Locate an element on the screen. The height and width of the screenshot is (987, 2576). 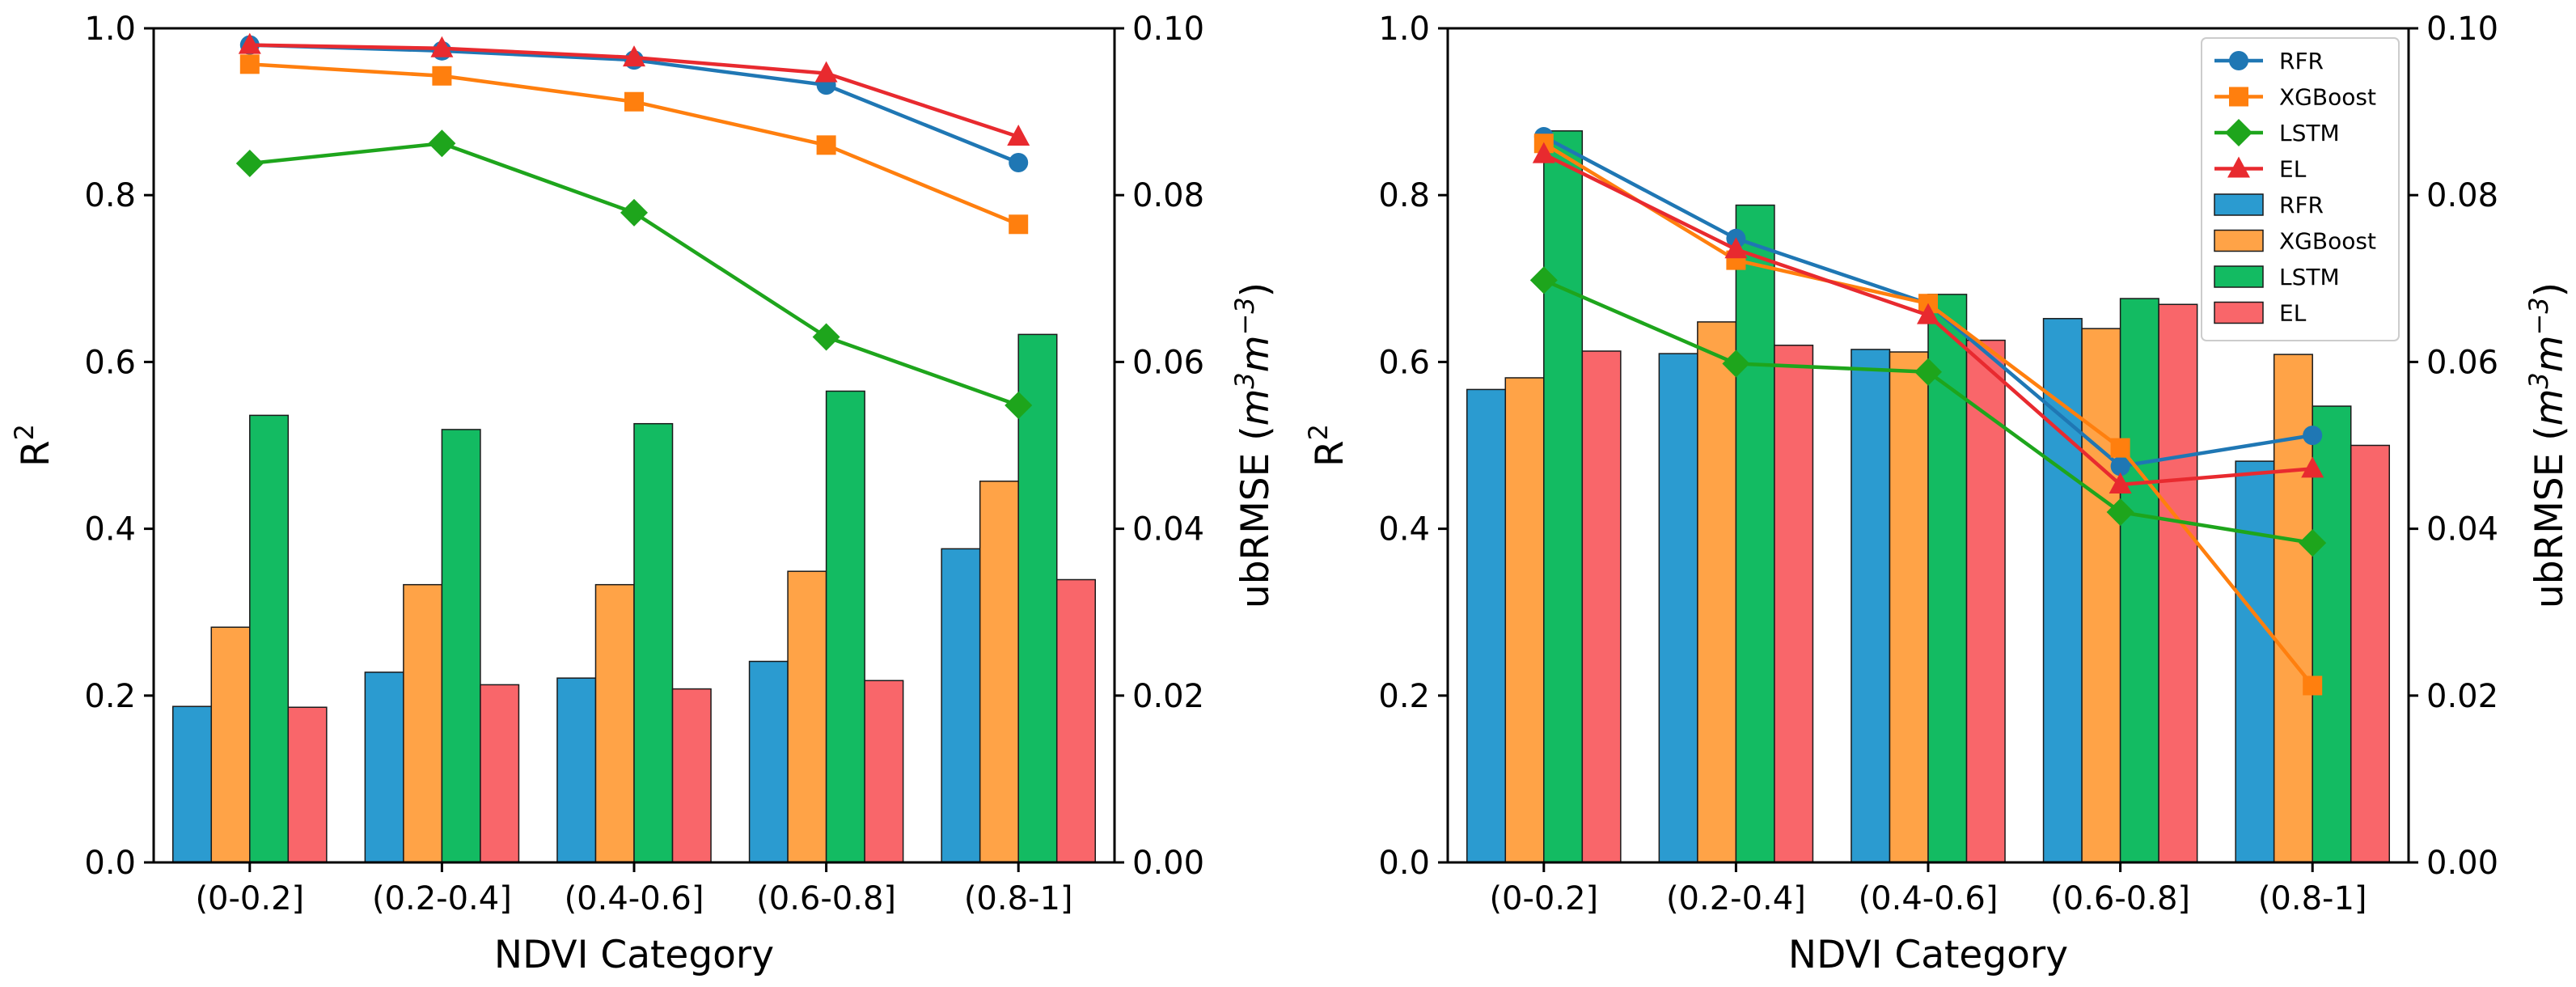
panel-left-line-lstm is located at coordinates (634, 275).